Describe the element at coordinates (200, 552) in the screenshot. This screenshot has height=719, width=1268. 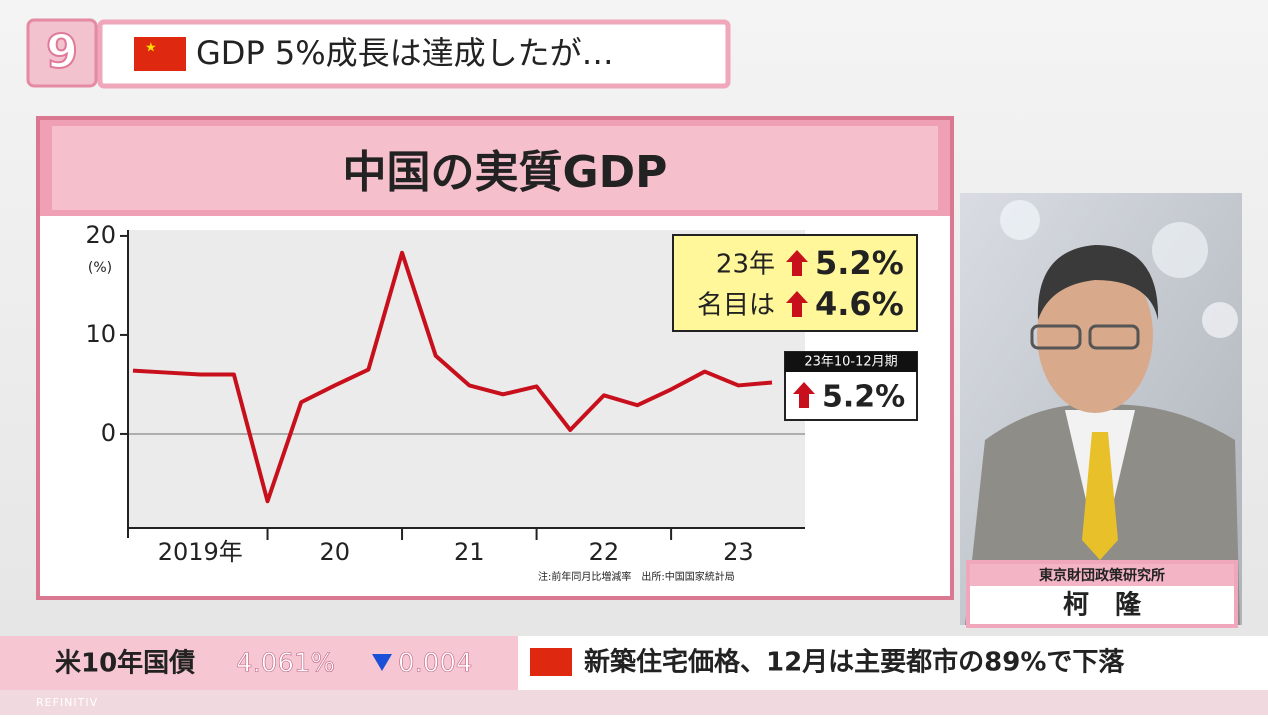
I see `x-tick-label: 2019年` at that location.